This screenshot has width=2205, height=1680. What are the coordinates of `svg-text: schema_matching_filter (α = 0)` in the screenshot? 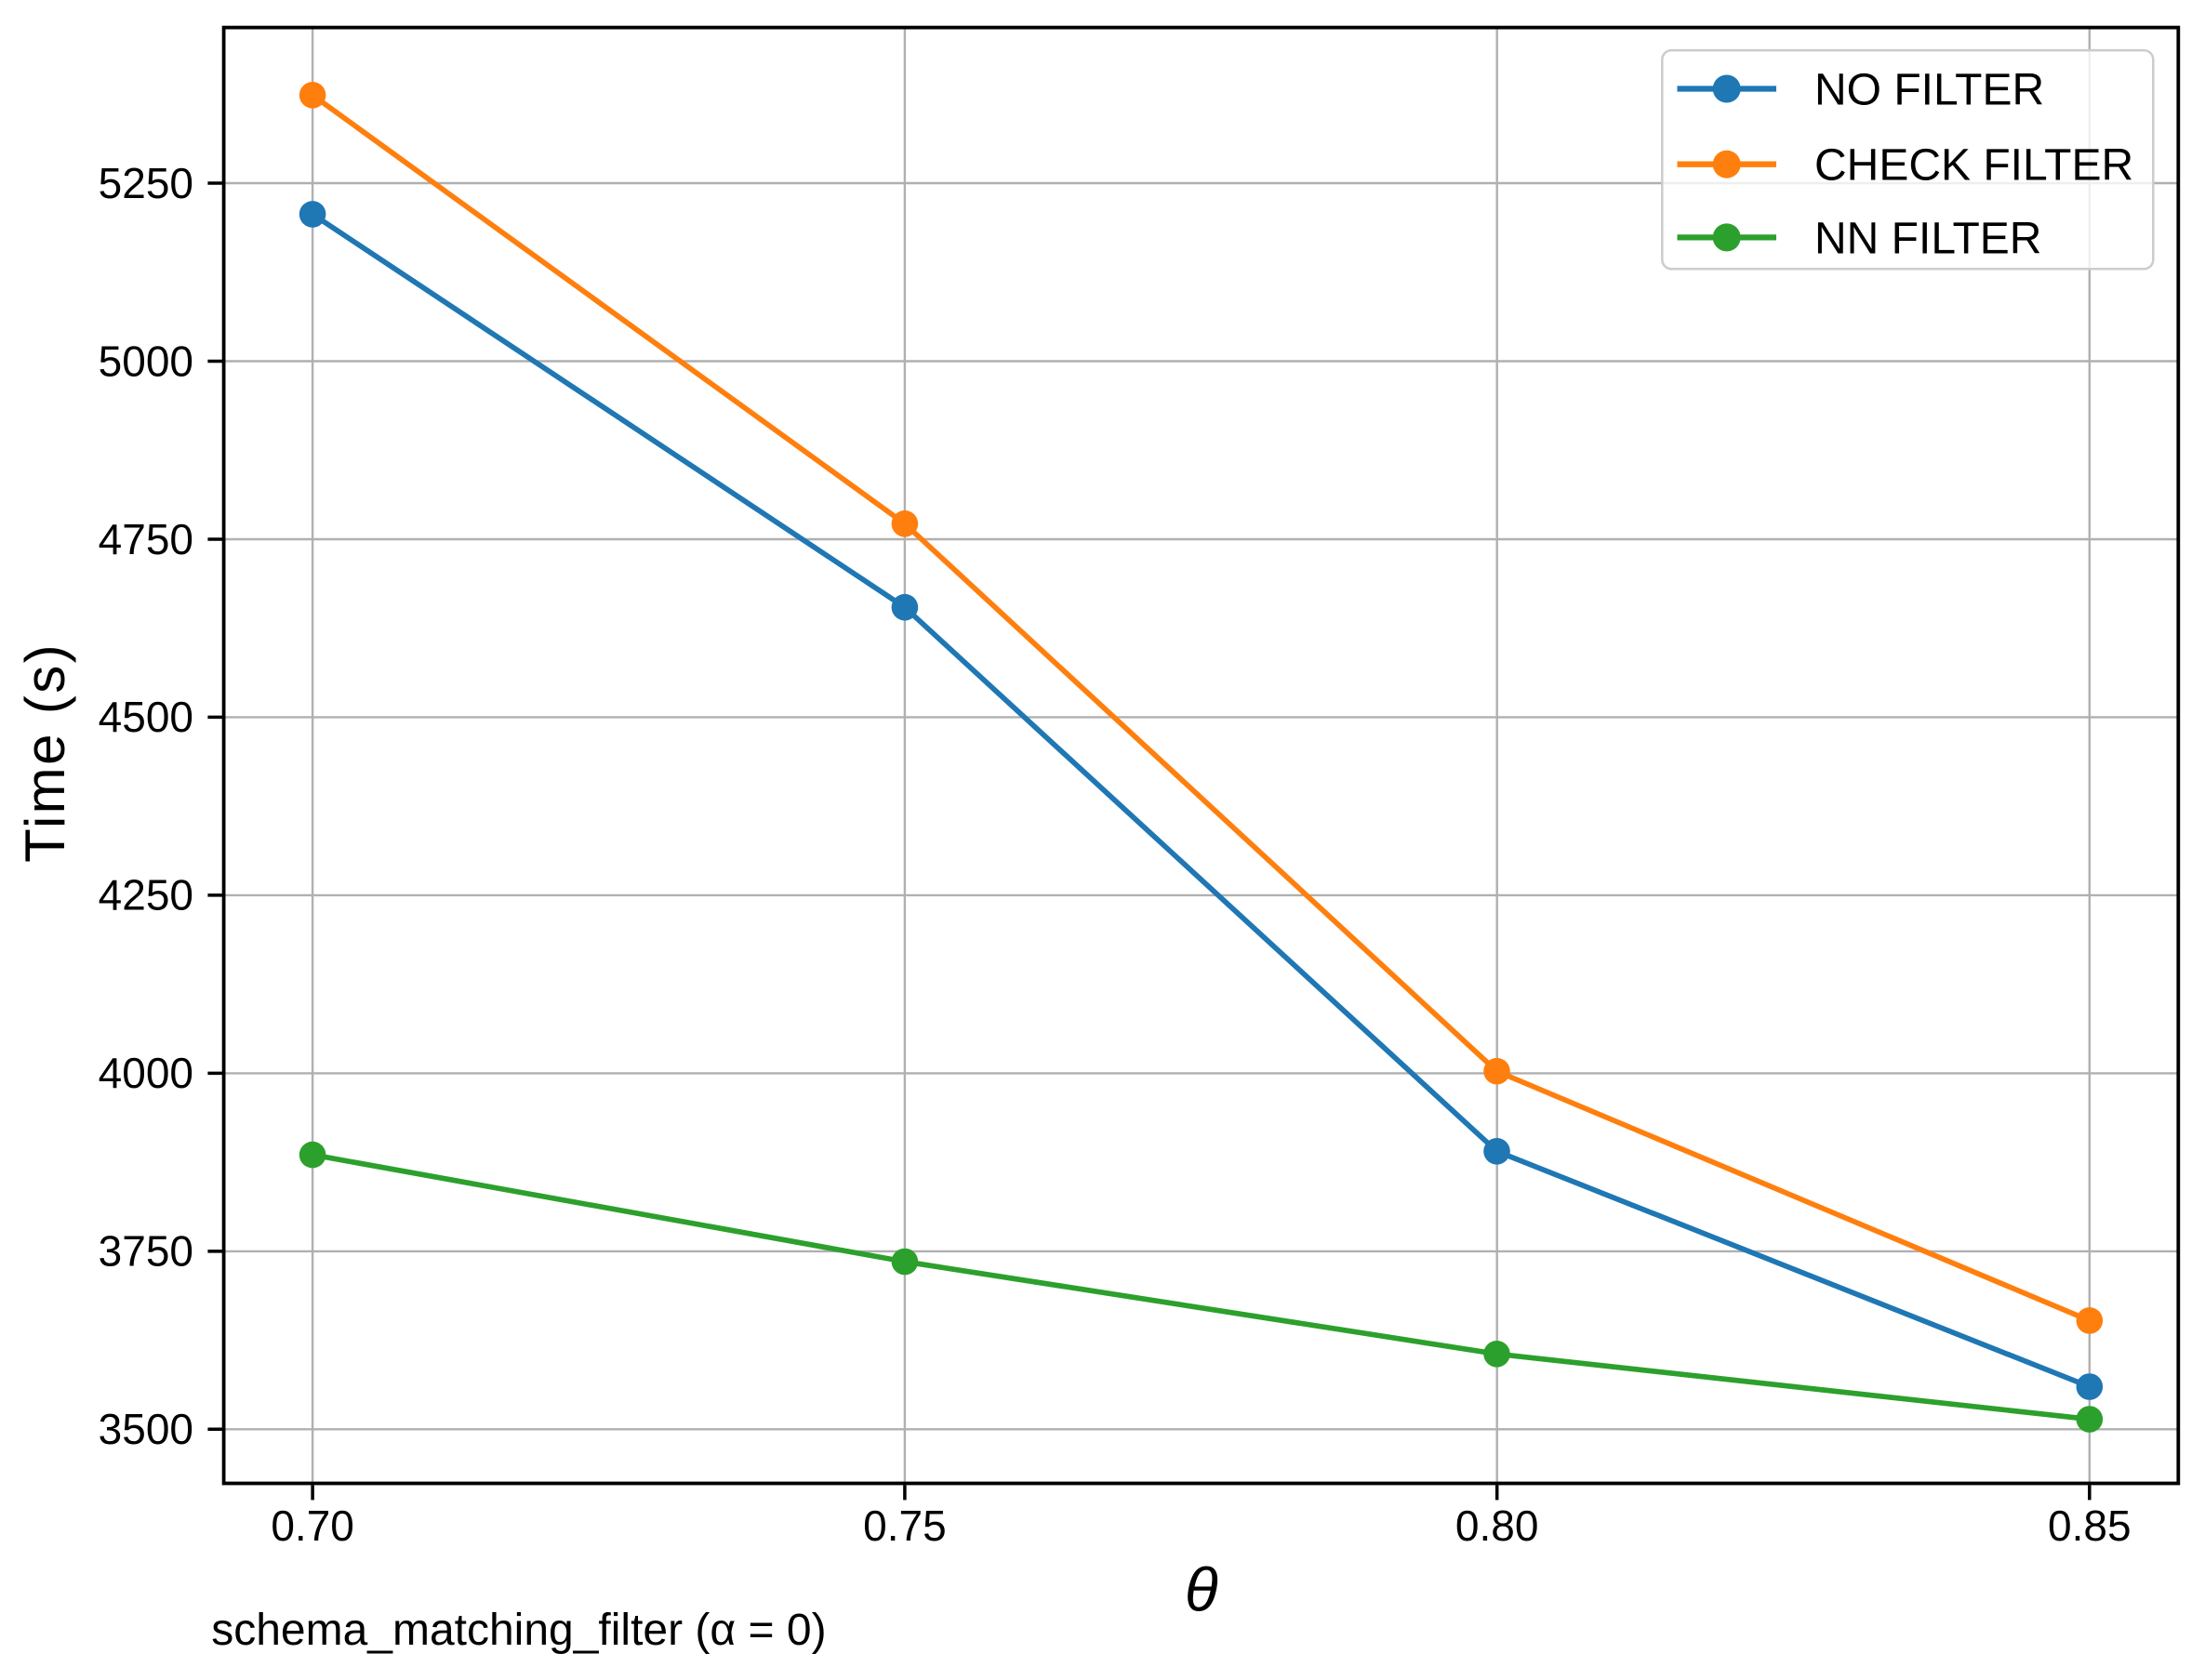 It's located at (518, 1630).